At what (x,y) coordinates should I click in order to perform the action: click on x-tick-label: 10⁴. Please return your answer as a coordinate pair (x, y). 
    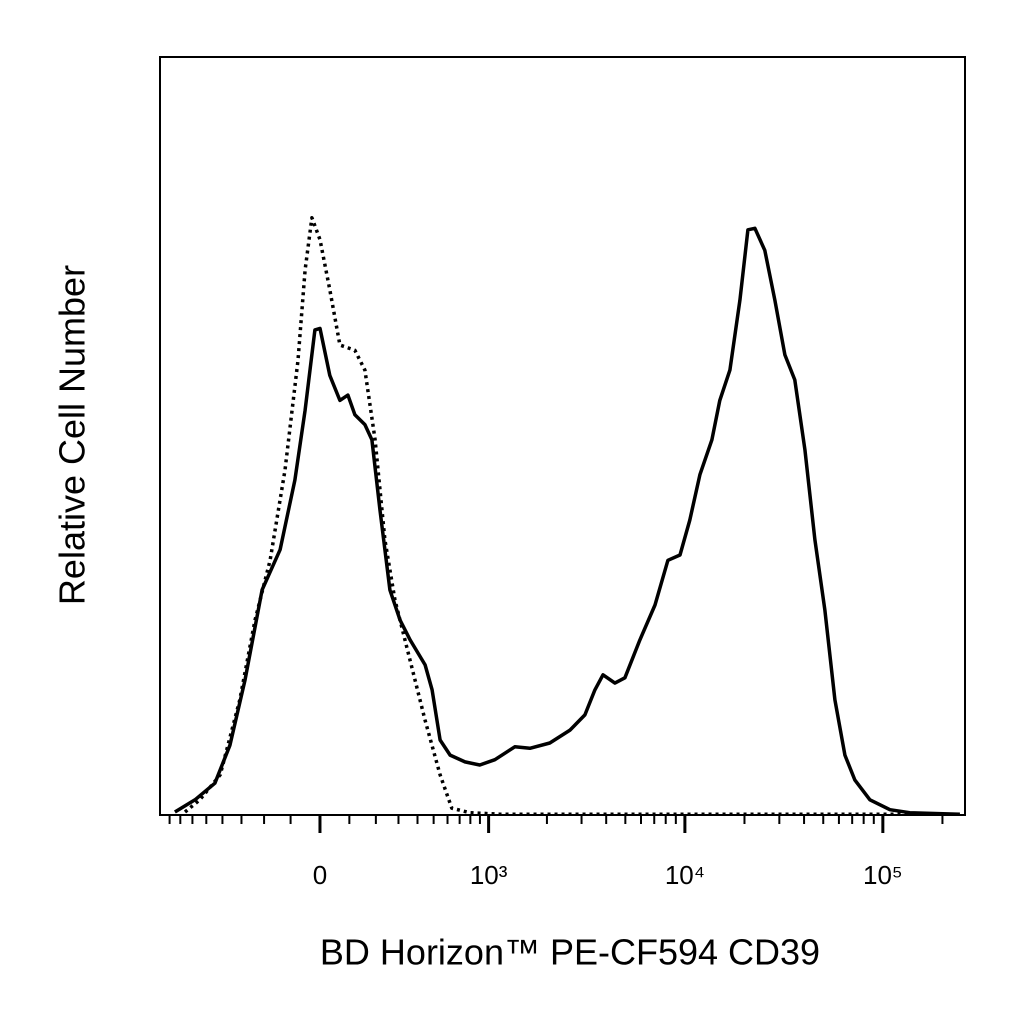
    Looking at the image, I should click on (685, 875).